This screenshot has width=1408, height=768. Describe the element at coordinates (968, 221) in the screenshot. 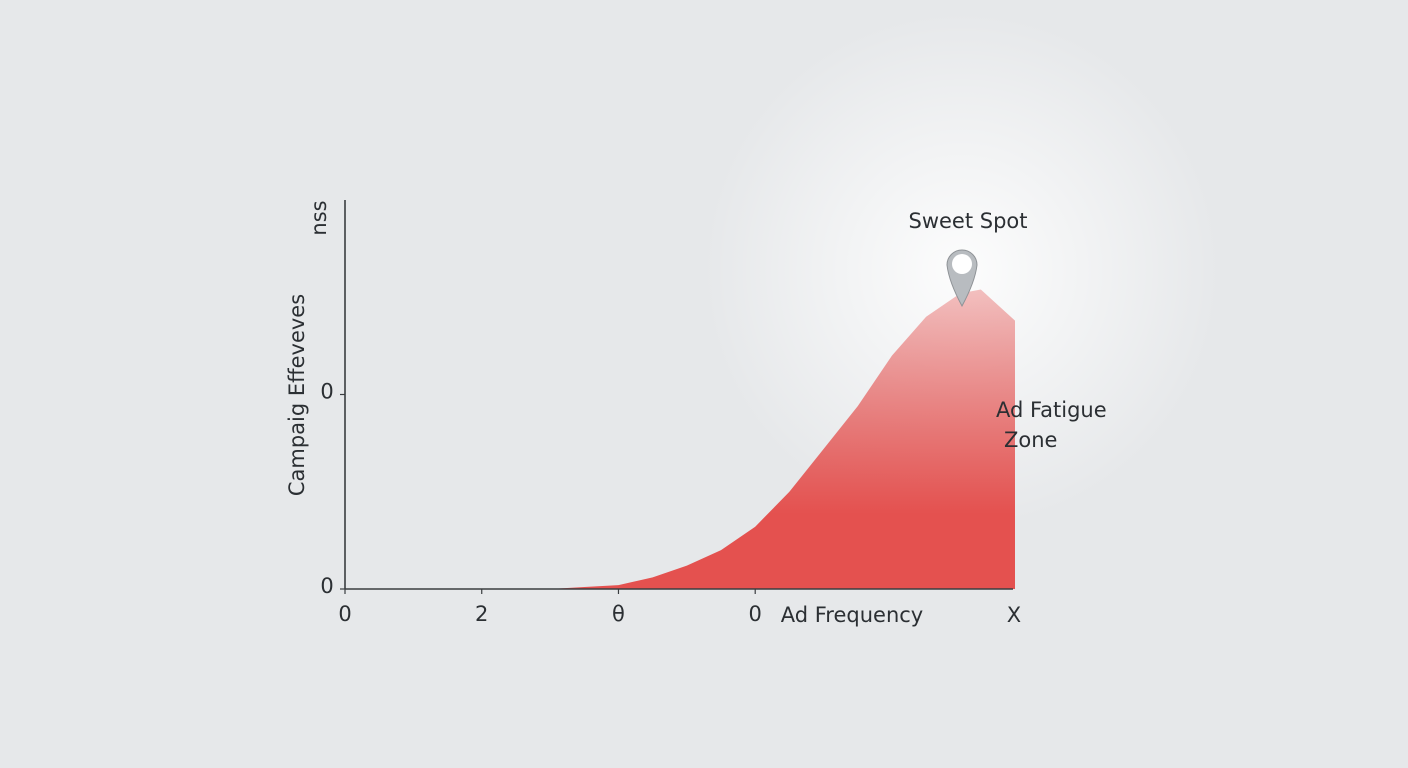

I see `annotation: Sweet Spot` at that location.